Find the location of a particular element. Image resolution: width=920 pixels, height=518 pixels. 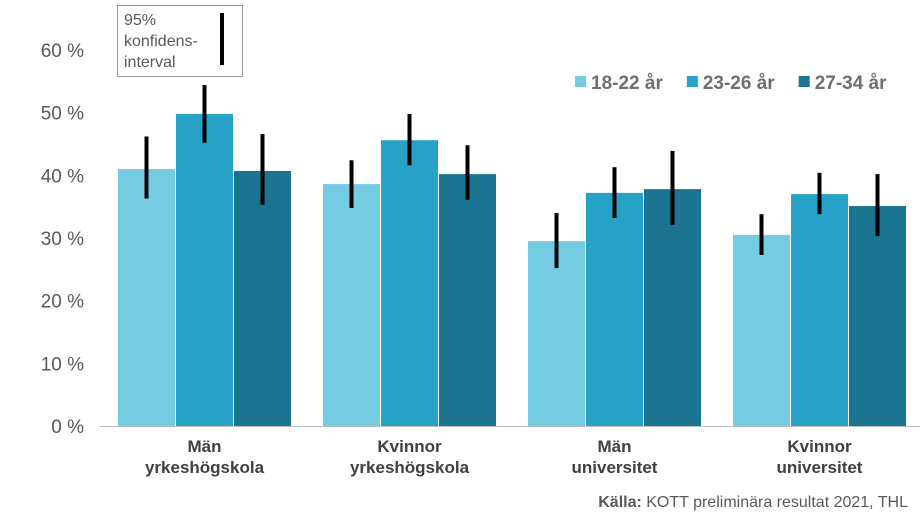

confidence-interval-note: 95% konfidens-interval is located at coordinates (180, 41).